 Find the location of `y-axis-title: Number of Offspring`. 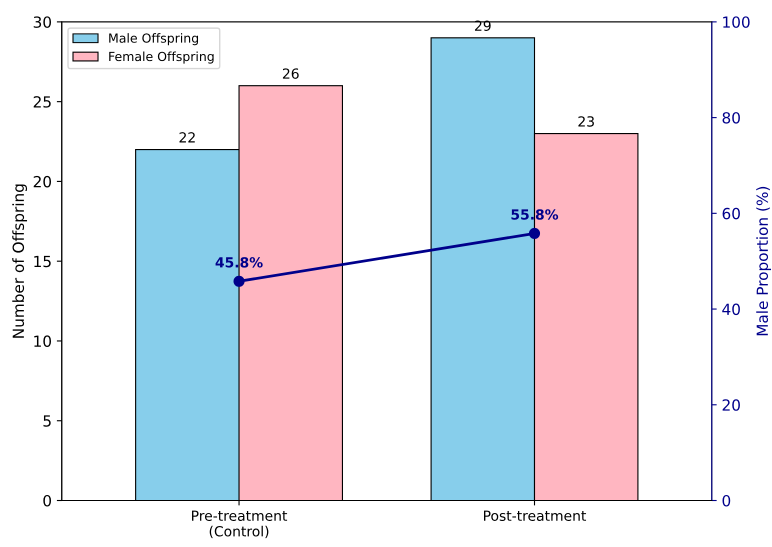

y-axis-title: Number of Offspring is located at coordinates (20, 261).